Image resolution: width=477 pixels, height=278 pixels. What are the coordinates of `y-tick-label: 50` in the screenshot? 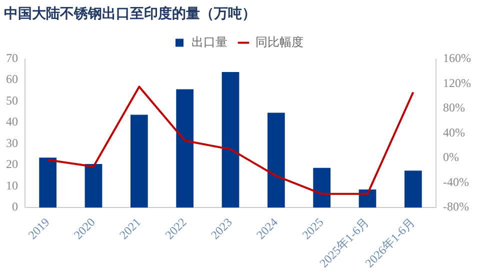 It's located at (12, 100).